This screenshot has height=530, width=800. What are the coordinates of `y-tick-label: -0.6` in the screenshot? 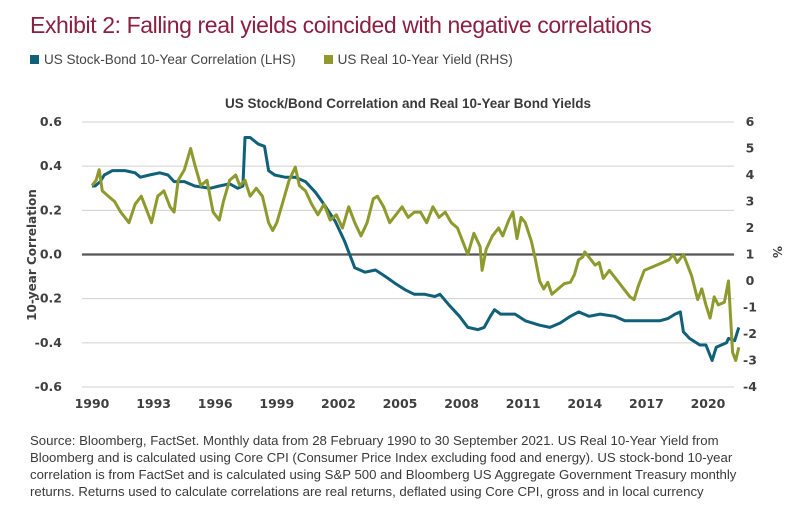 It's located at (49, 386).